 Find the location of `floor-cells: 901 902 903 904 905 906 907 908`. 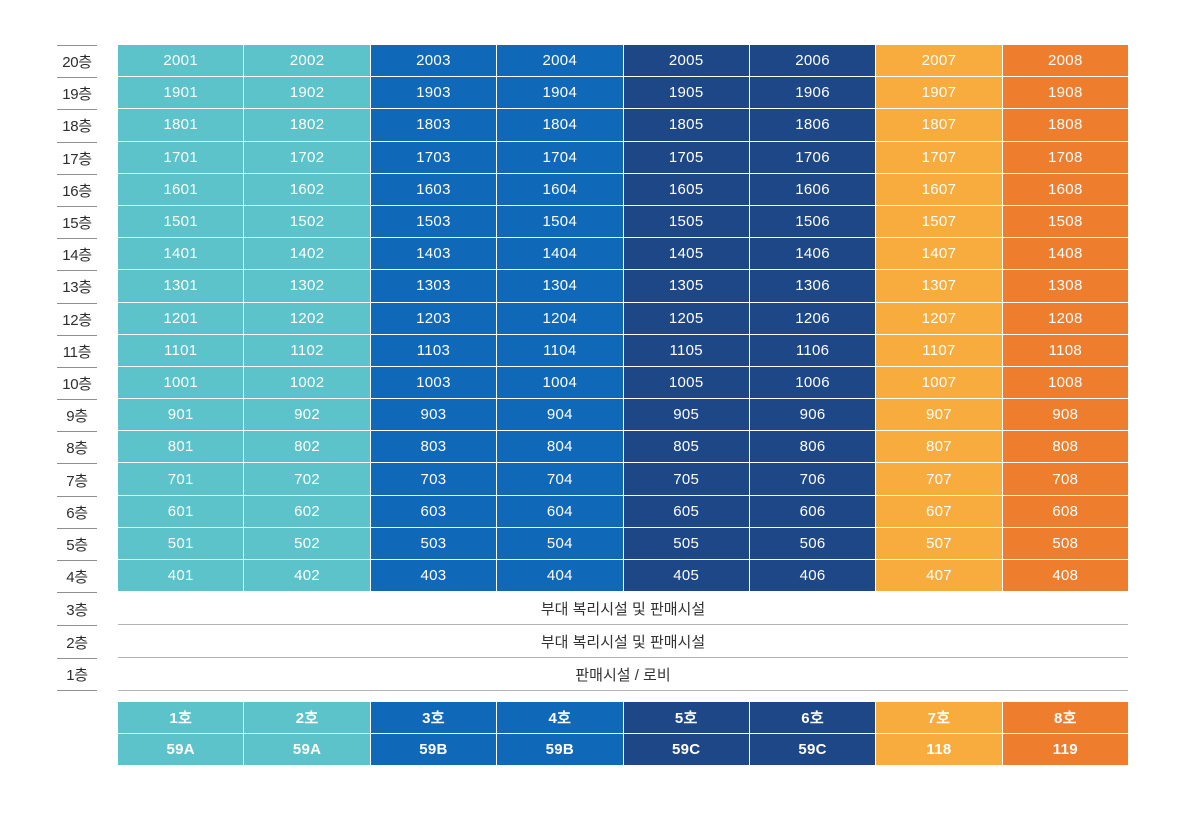

floor-cells: 901 902 903 904 905 906 907 908 is located at coordinates (623, 415).